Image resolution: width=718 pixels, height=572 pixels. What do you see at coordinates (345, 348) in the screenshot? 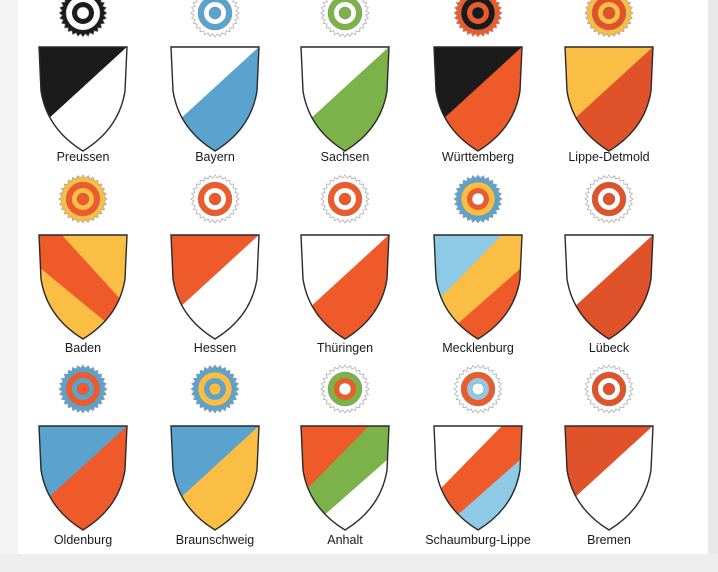
I see `state-name-label: Thüringen` at bounding box center [345, 348].